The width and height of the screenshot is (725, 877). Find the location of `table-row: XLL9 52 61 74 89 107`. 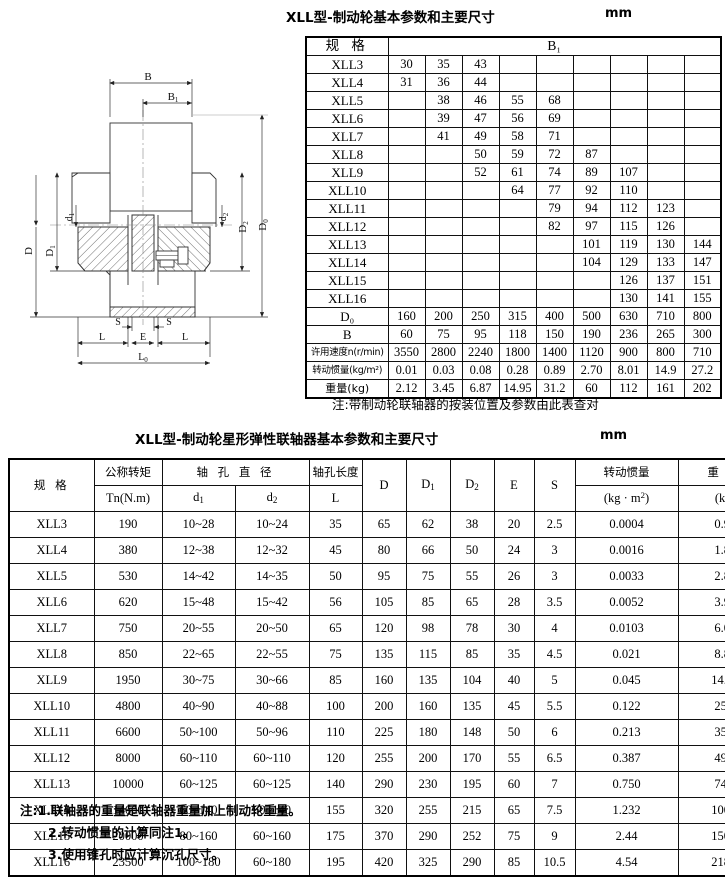

table-row: XLL9 52 61 74 89 107 is located at coordinates (513, 172).